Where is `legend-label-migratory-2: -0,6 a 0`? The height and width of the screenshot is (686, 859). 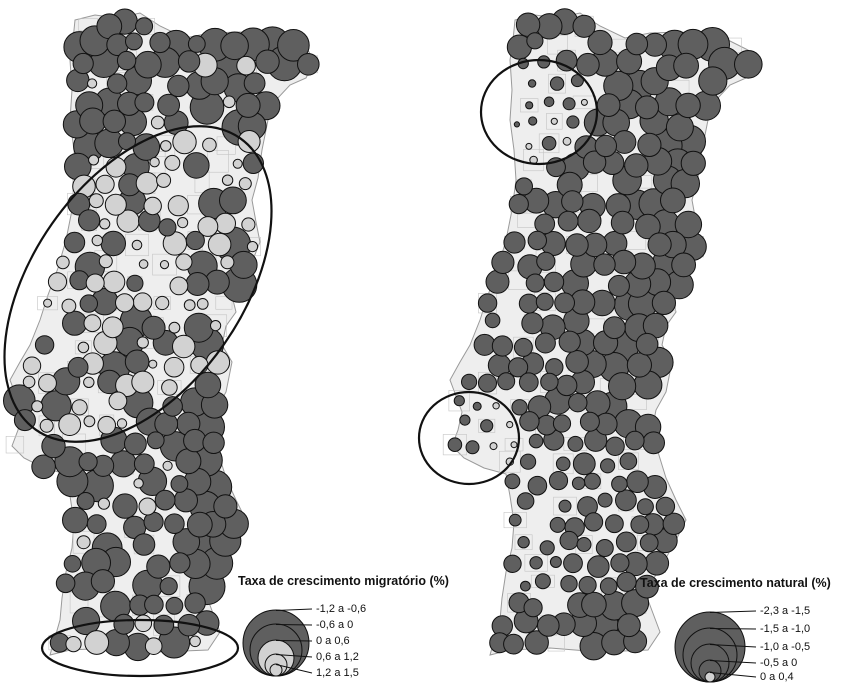 legend-label-migratory-2: -0,6 a 0 is located at coordinates (335, 625).